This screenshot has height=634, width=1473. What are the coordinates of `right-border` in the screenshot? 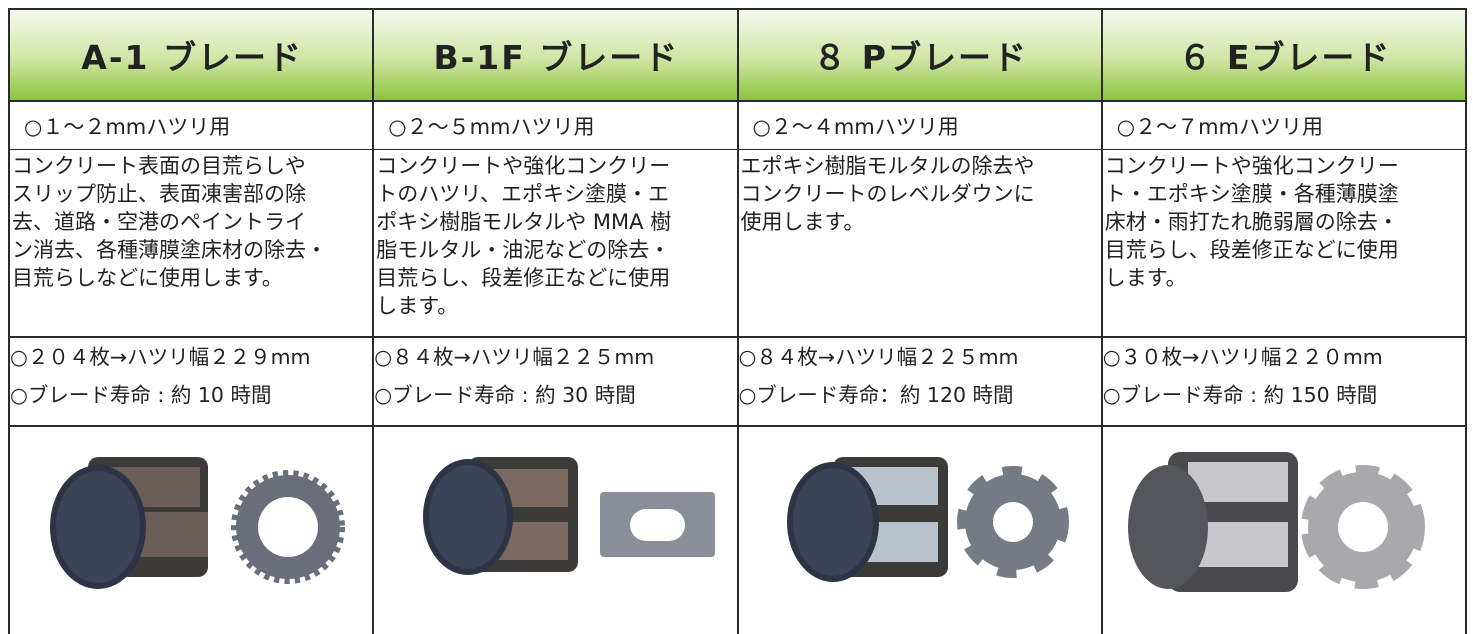 It's located at (1466, 321).